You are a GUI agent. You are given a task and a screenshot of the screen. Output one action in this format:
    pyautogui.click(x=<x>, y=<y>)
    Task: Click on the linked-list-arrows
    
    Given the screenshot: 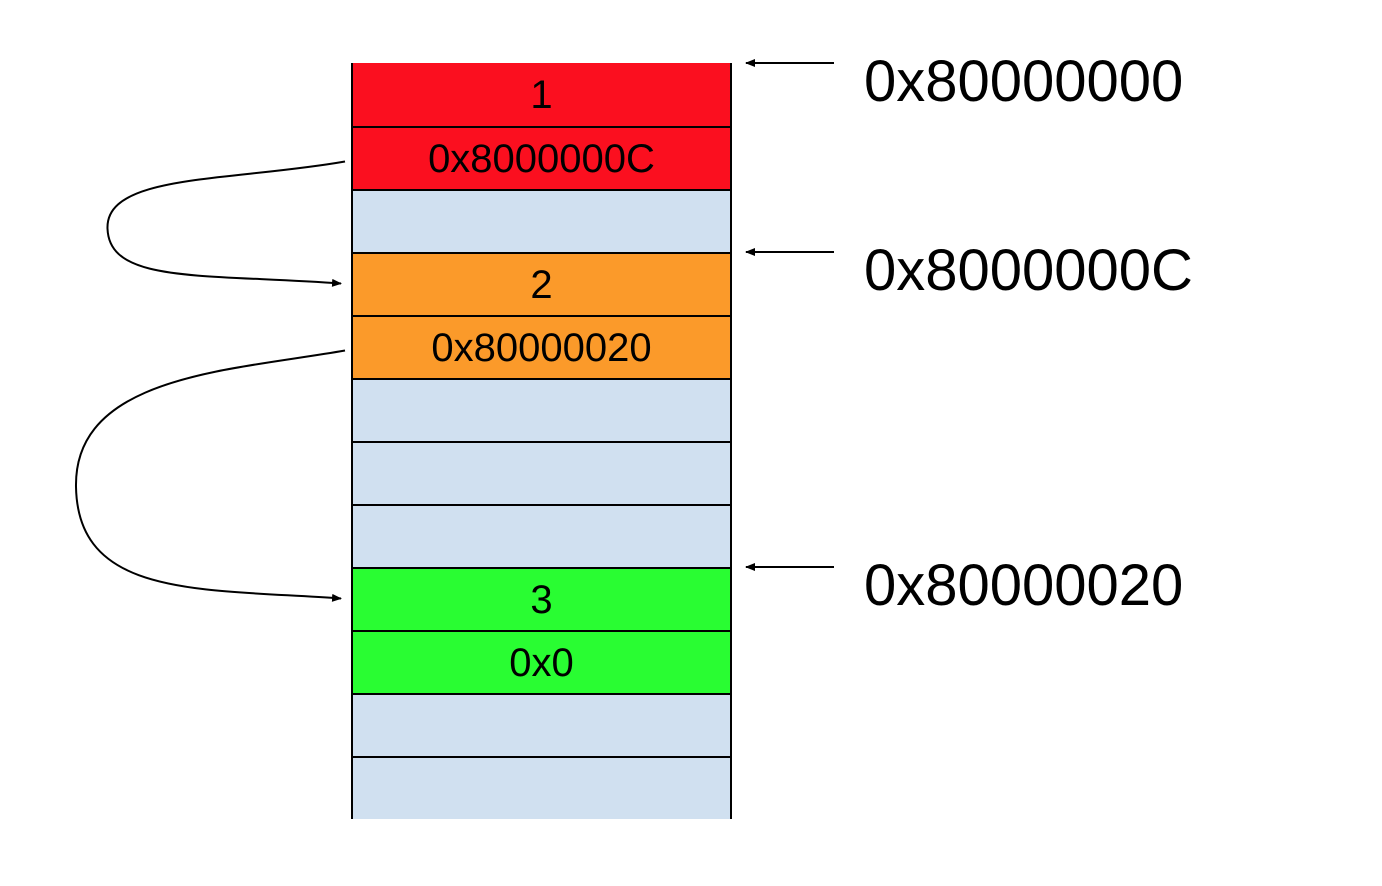 What is the action you would take?
    pyautogui.click(x=210, y=381)
    